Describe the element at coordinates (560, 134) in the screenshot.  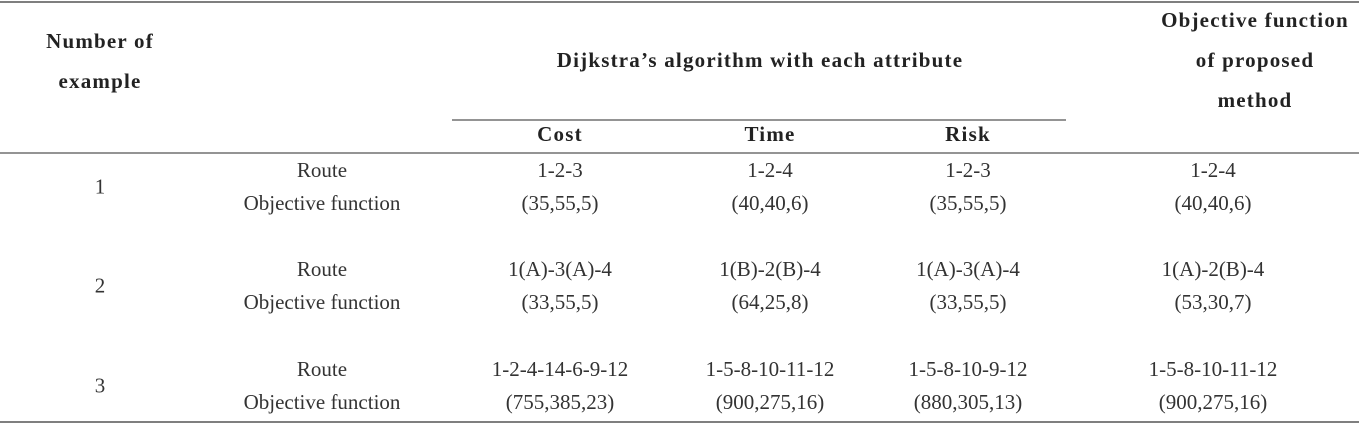
I see `header-cell: Cost` at that location.